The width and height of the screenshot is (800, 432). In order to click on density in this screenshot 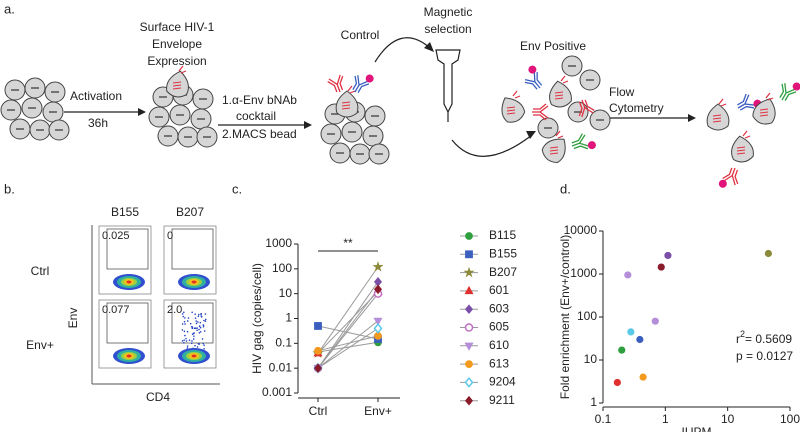, I will do `click(129, 356)`.